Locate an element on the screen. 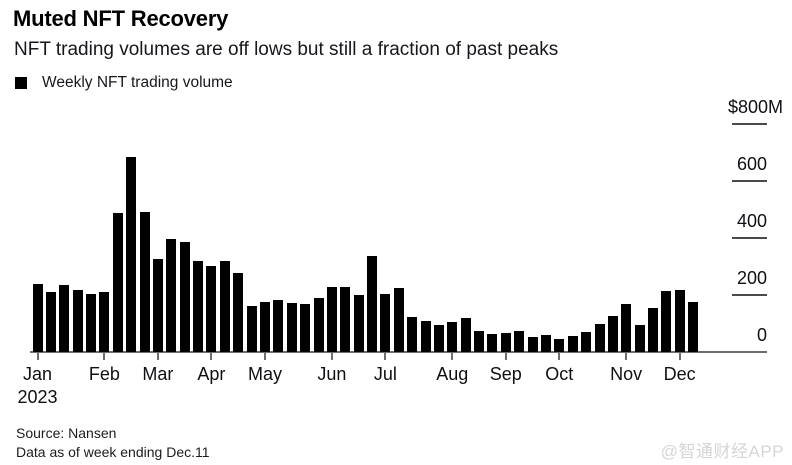 This screenshot has height=465, width=792. legend-square-icon is located at coordinates (21, 83).